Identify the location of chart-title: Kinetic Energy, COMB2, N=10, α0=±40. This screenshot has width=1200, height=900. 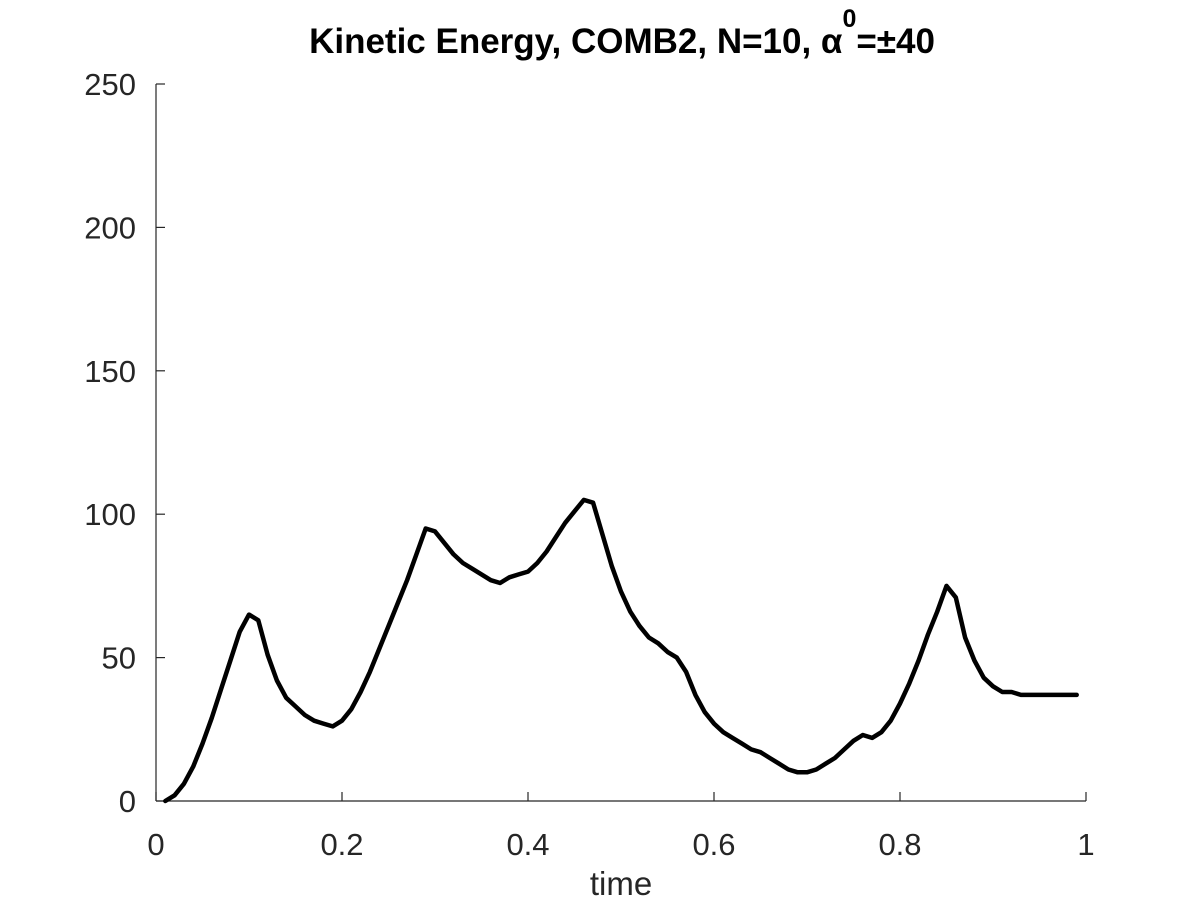
(622, 33).